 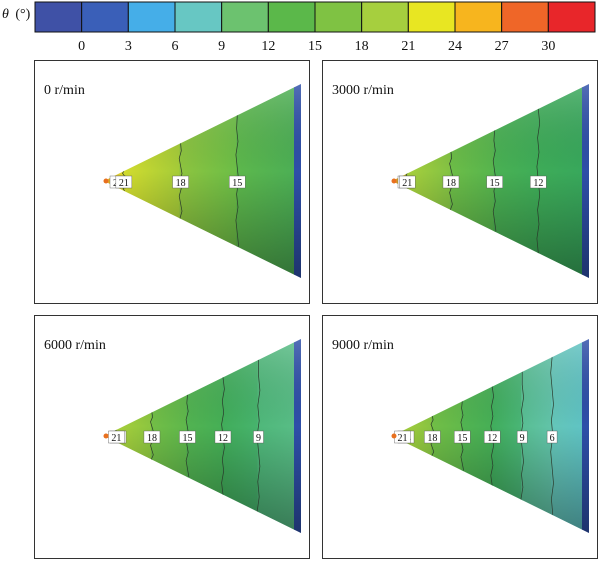 I want to click on colorbar-tick-label: 24, so click(x=455, y=46).